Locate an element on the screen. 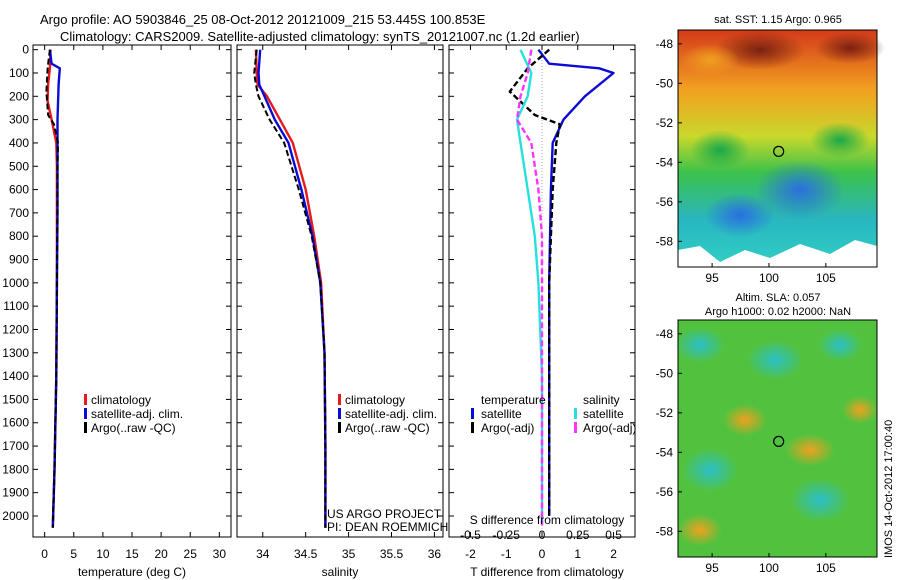 The height and width of the screenshot is (580, 900). sst-cold-patch is located at coordinates (800, 190).